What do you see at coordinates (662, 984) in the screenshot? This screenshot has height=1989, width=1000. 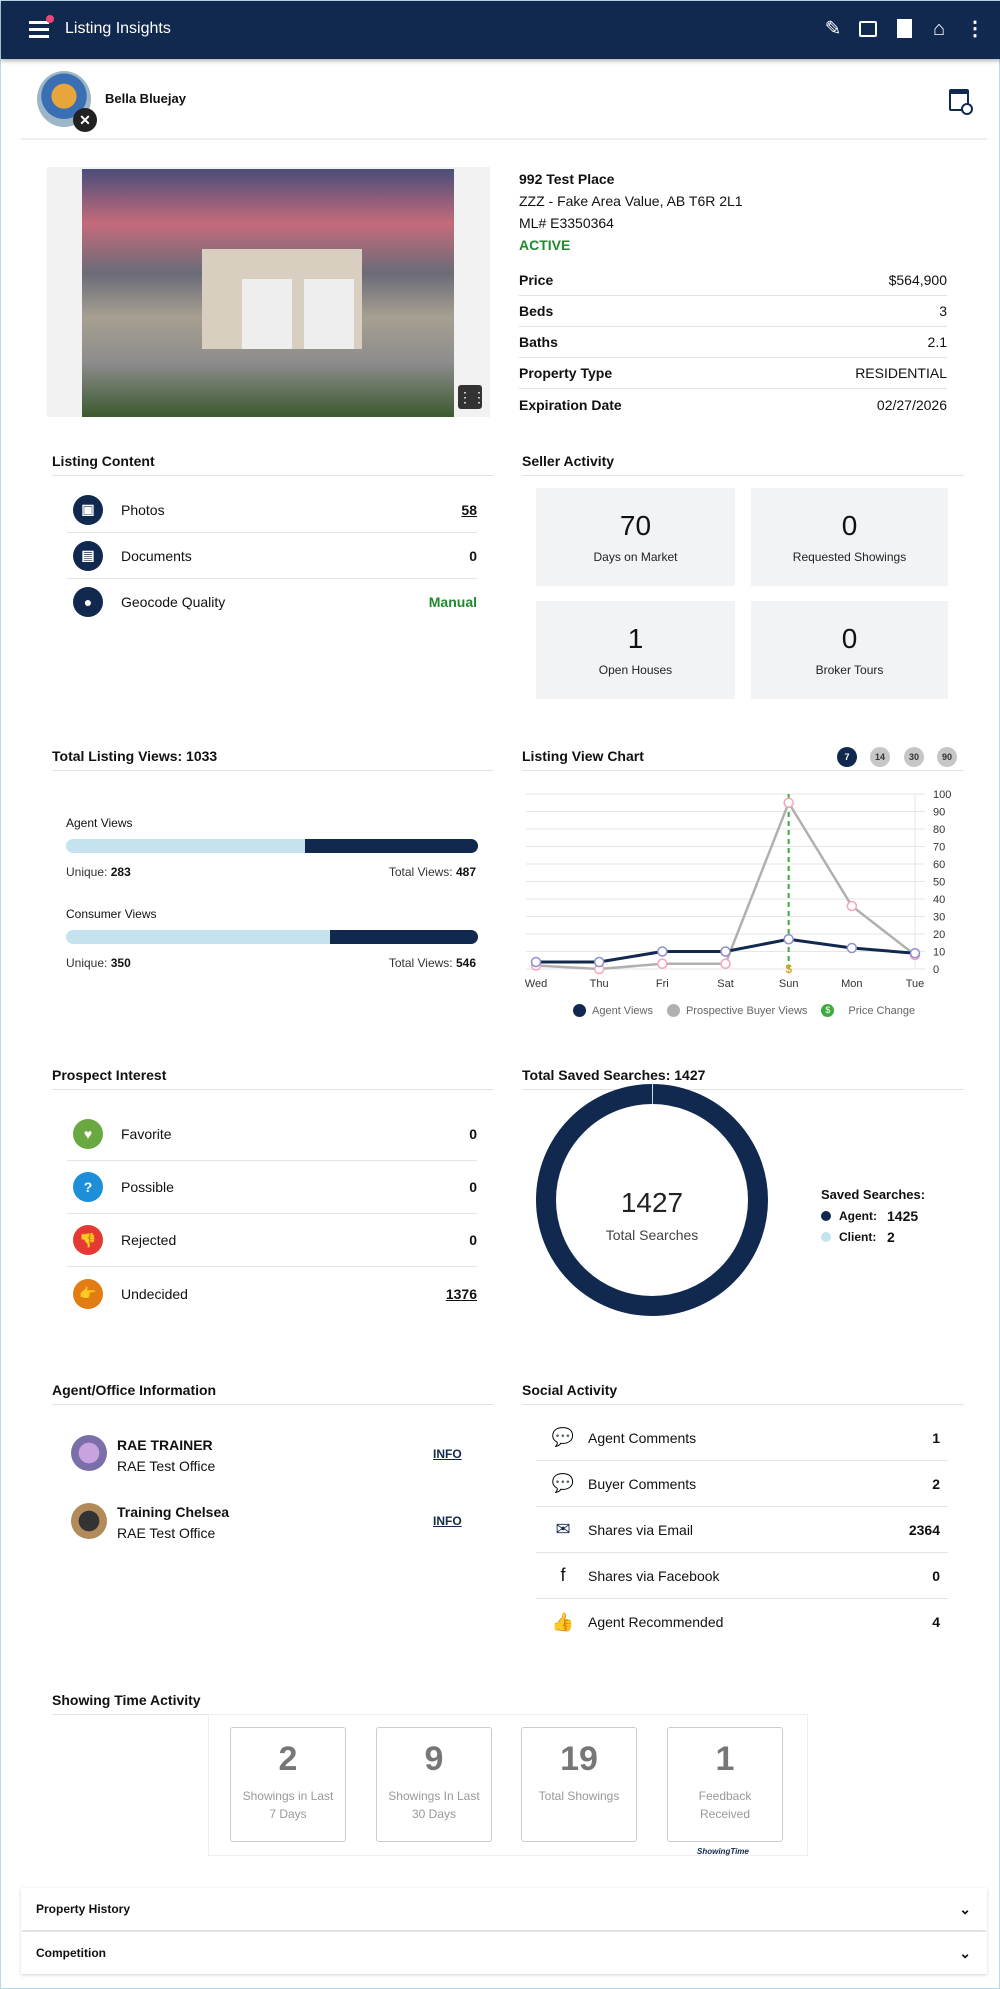 I see `x-tick-label: Fri` at bounding box center [662, 984].